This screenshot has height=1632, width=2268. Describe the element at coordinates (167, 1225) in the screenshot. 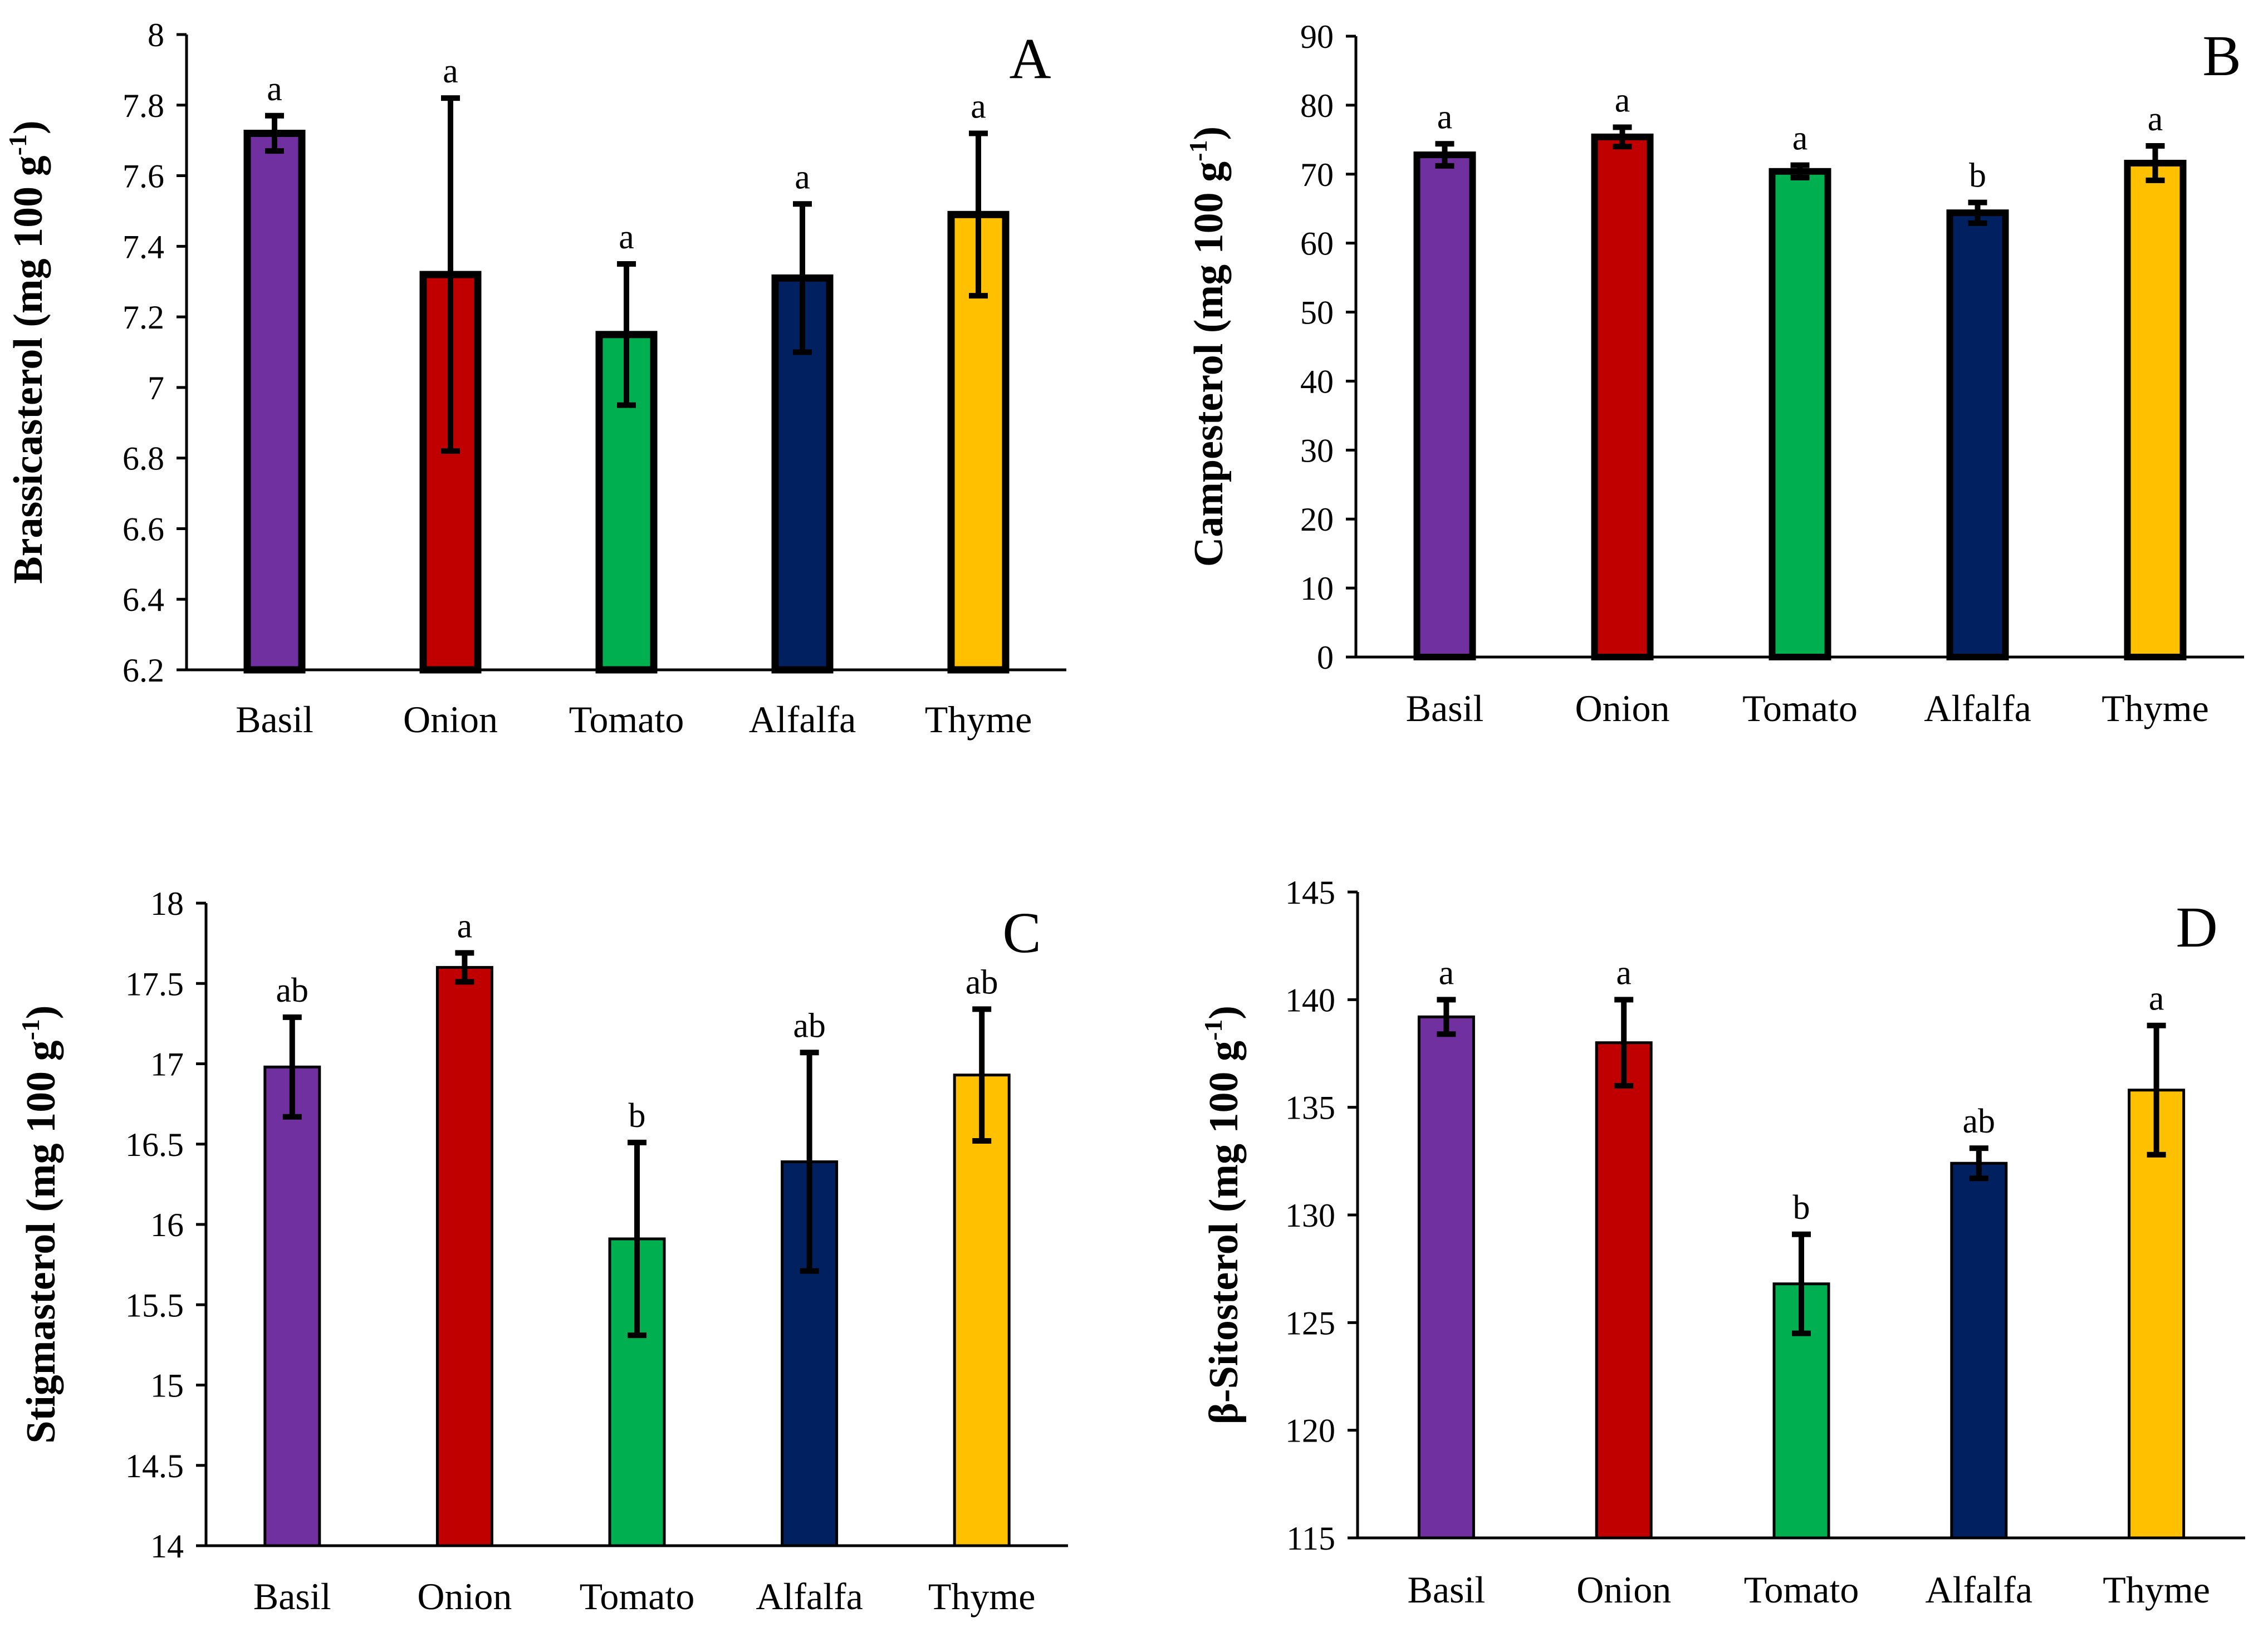

I see `y-tick-label: 16` at that location.